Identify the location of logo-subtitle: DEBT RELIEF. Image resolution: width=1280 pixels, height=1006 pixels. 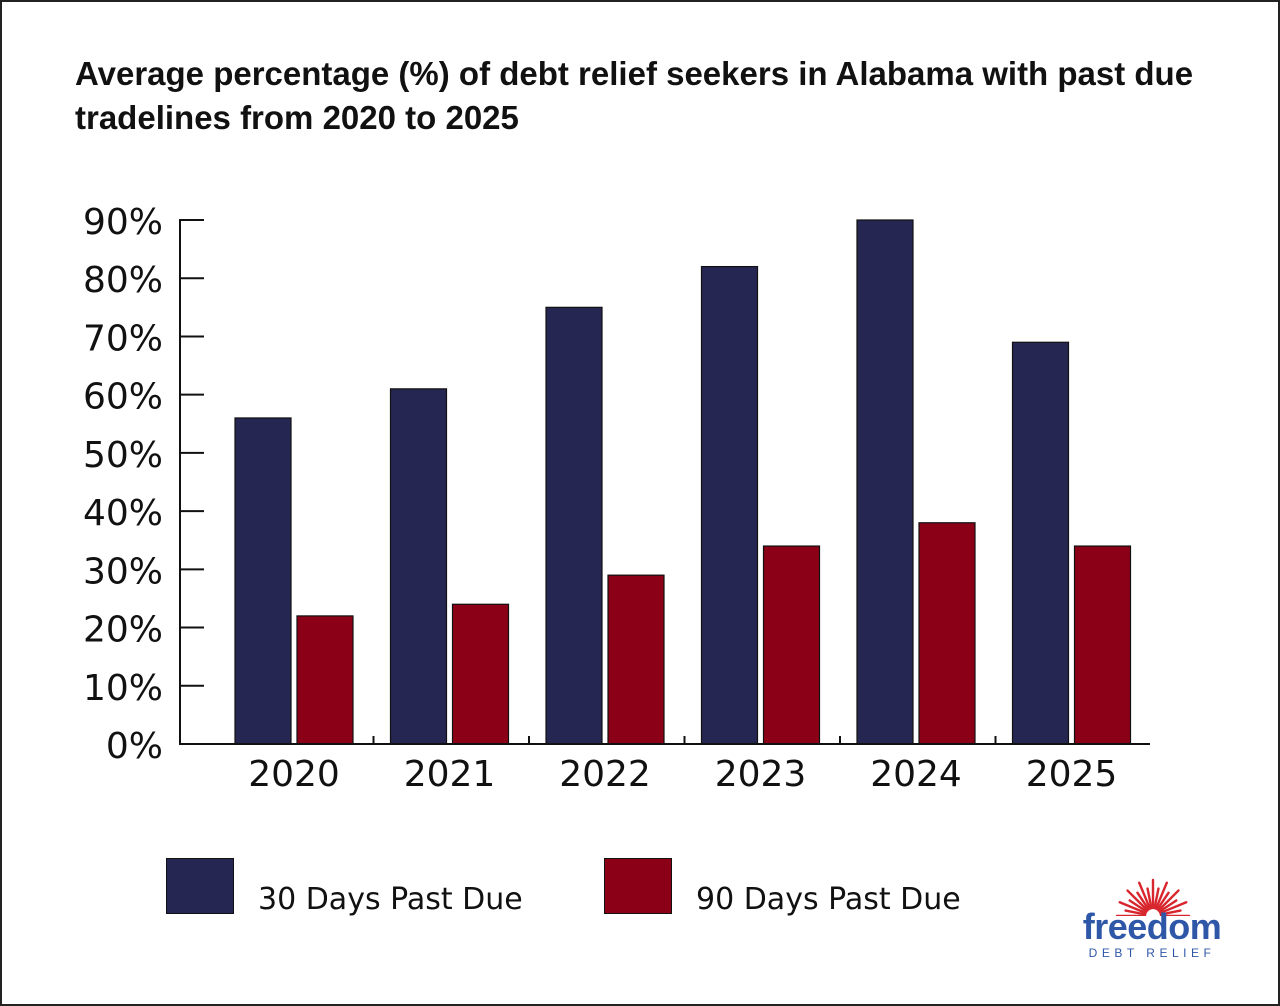
(1152, 953).